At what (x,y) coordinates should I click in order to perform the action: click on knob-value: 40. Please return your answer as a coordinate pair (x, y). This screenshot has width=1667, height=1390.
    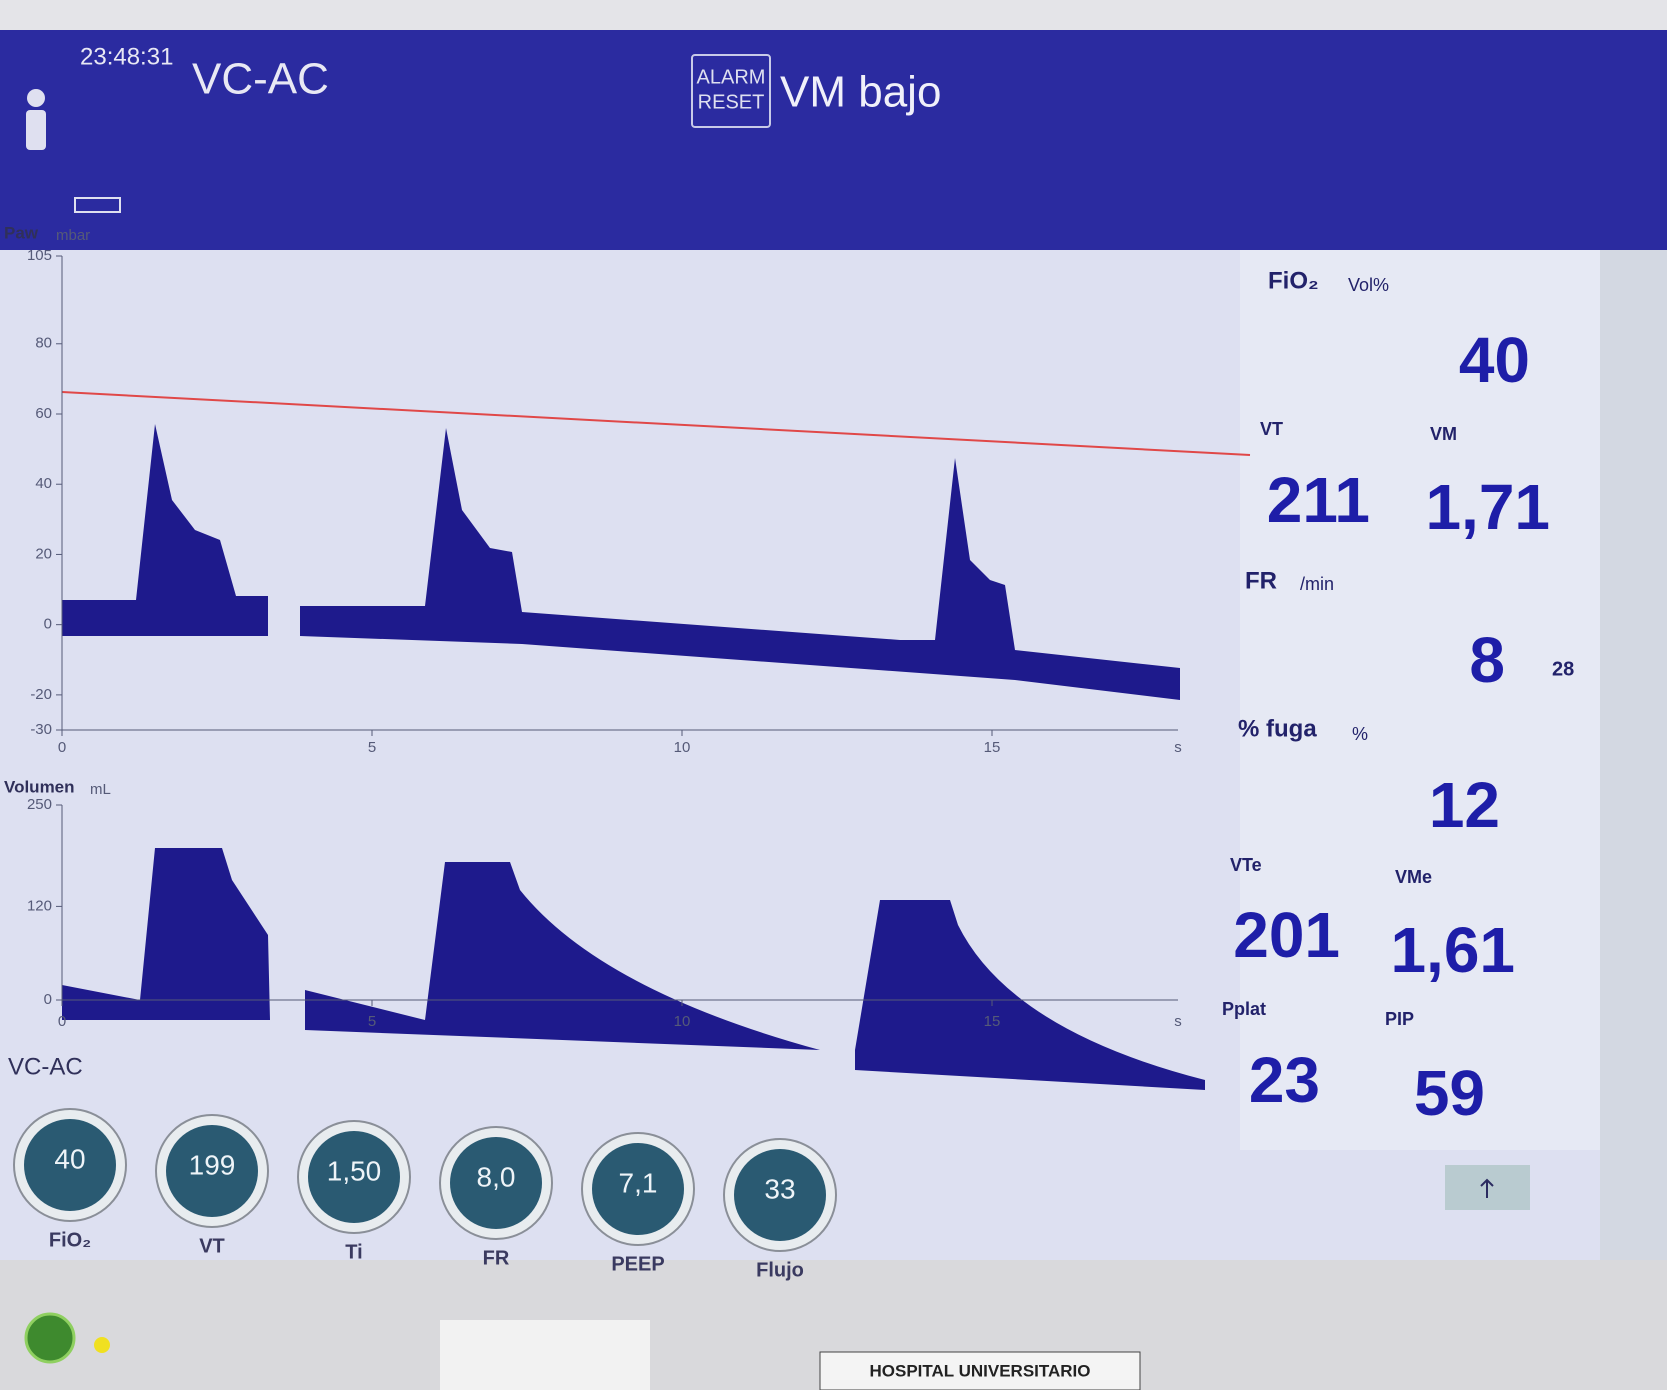
    Looking at the image, I should click on (69, 1158).